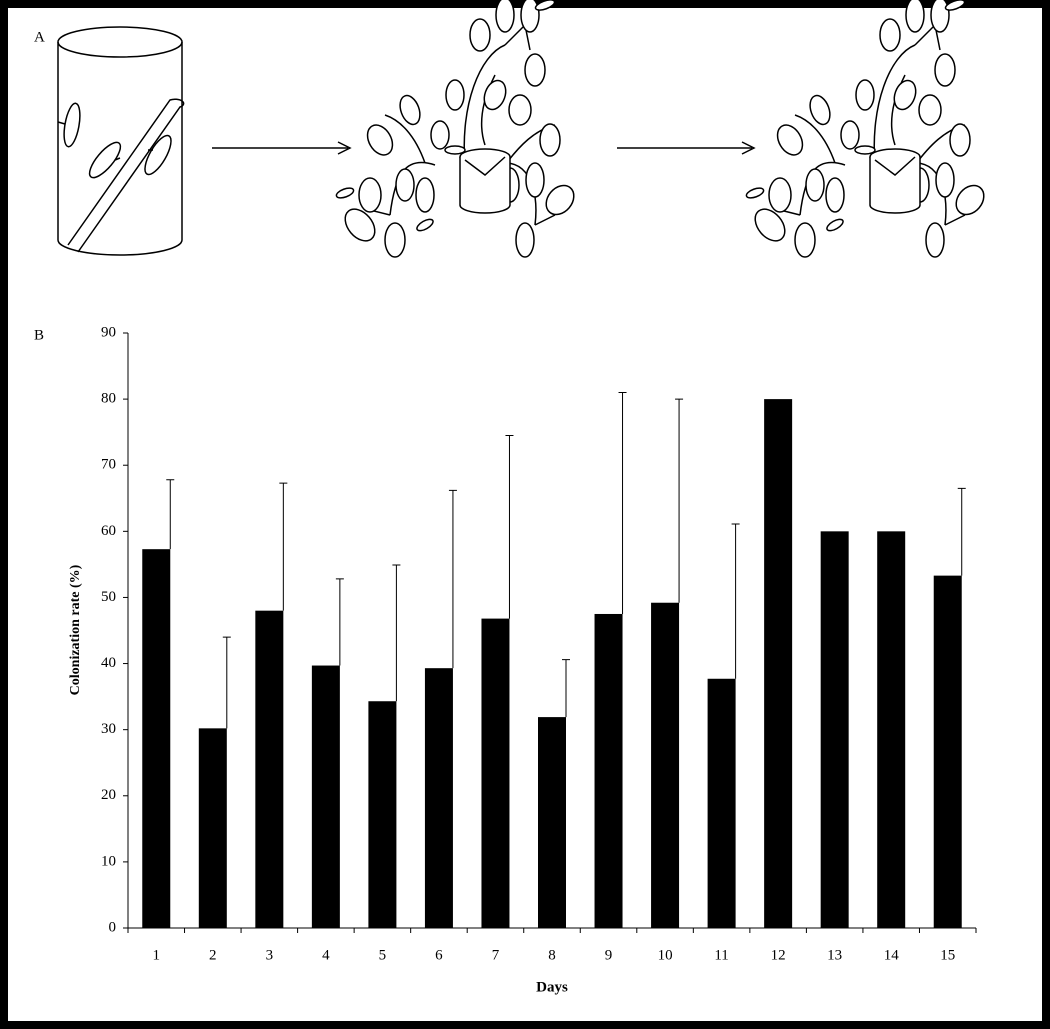 This screenshot has width=1050, height=1029. I want to click on panel-label: B, so click(39, 335).